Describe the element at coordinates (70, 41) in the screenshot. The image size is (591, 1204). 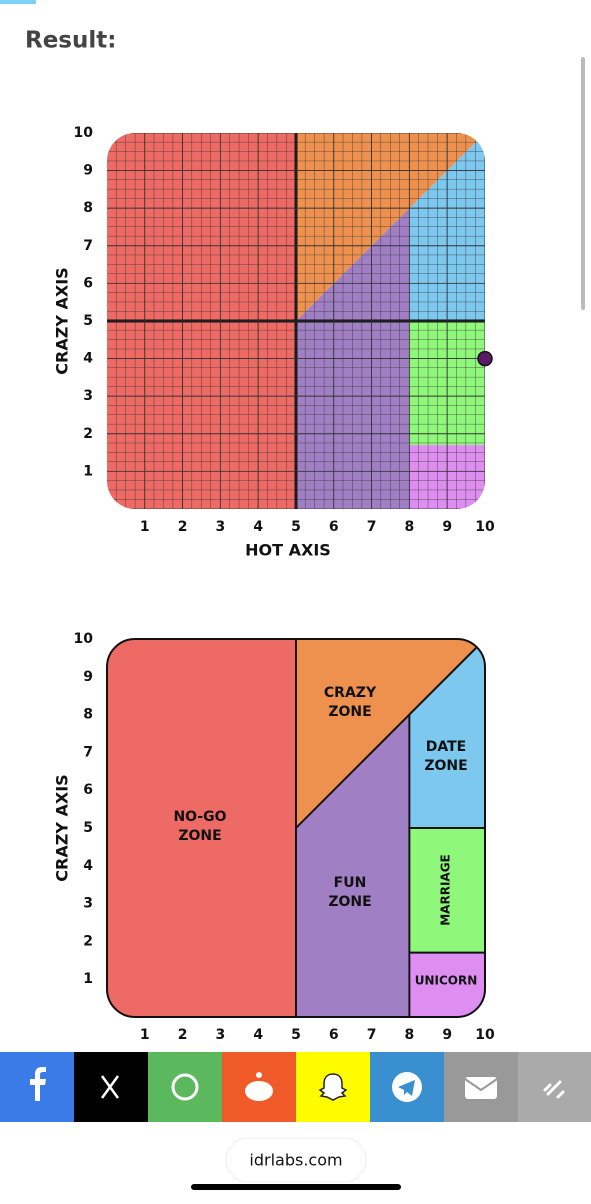
I see `result-title: Result:` at that location.